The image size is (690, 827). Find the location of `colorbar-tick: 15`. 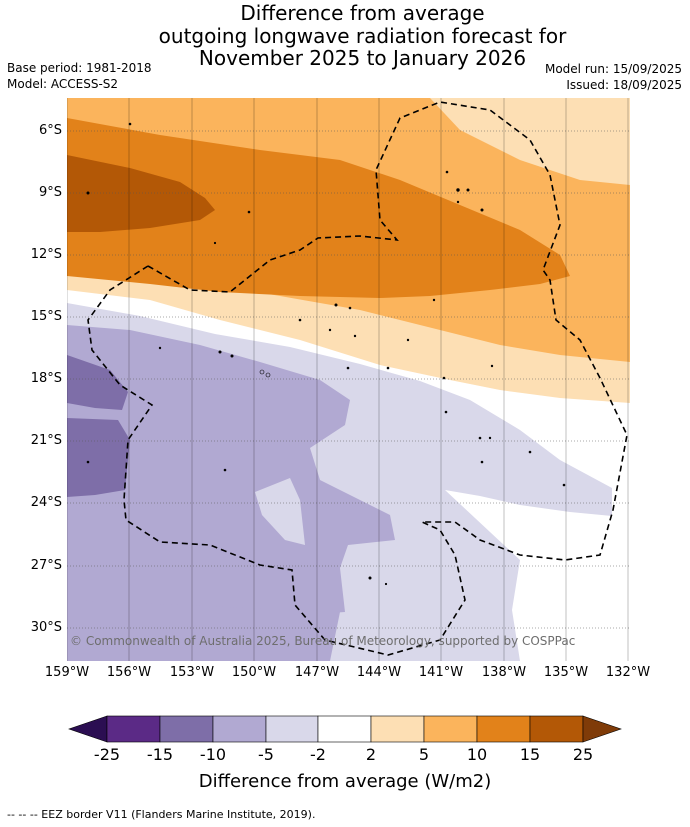

colorbar-tick: 15 is located at coordinates (530, 754).